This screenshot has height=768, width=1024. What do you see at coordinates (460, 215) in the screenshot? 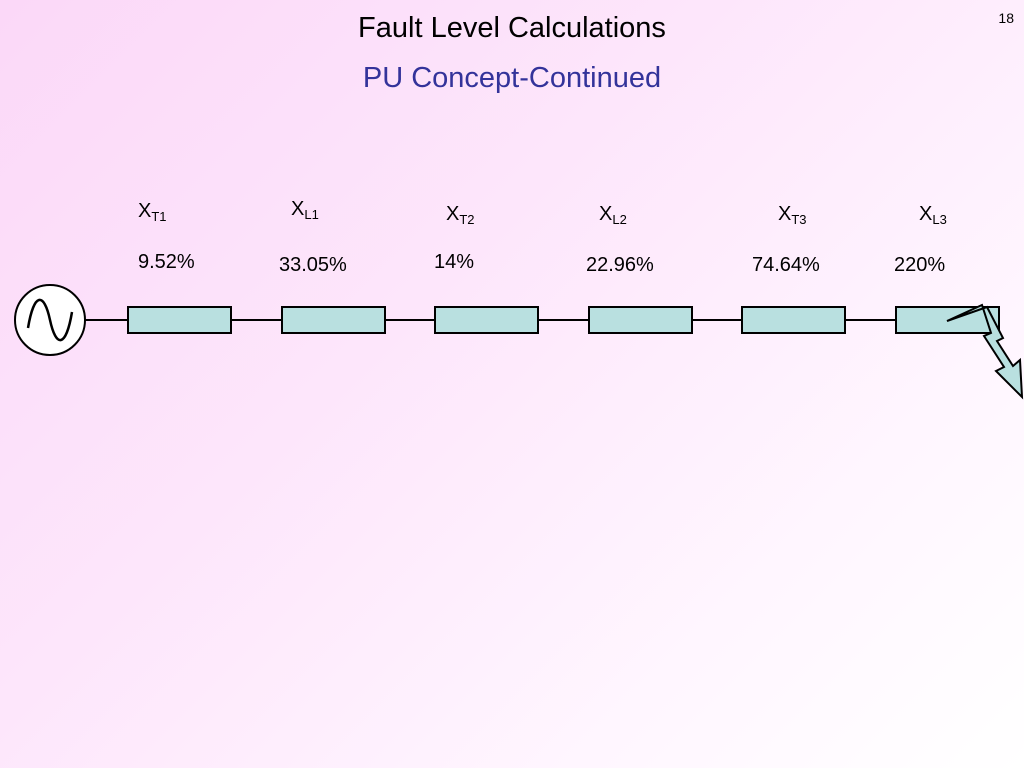
I see `label-xt2: XT2` at bounding box center [460, 215].